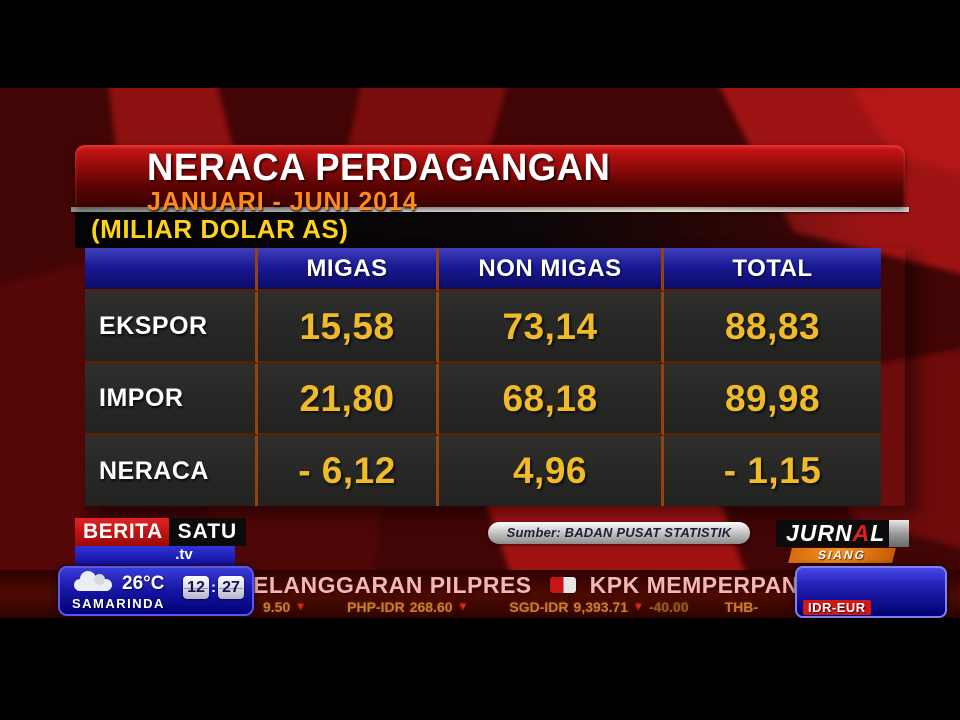  I want to click on cell-ekspor-total: 88,83, so click(772, 328).